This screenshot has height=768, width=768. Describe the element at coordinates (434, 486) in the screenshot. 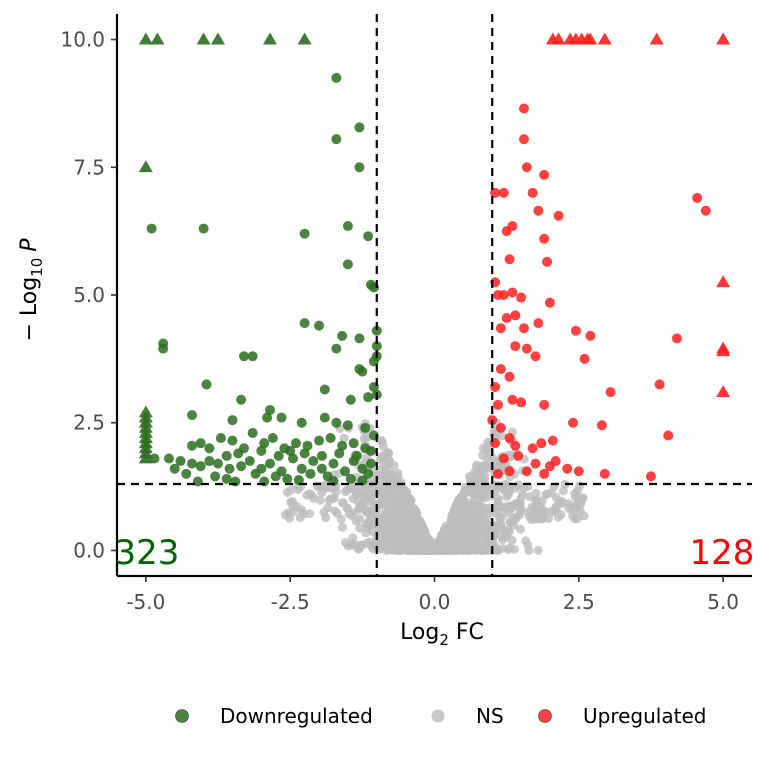

I see `ns-points-layer` at that location.